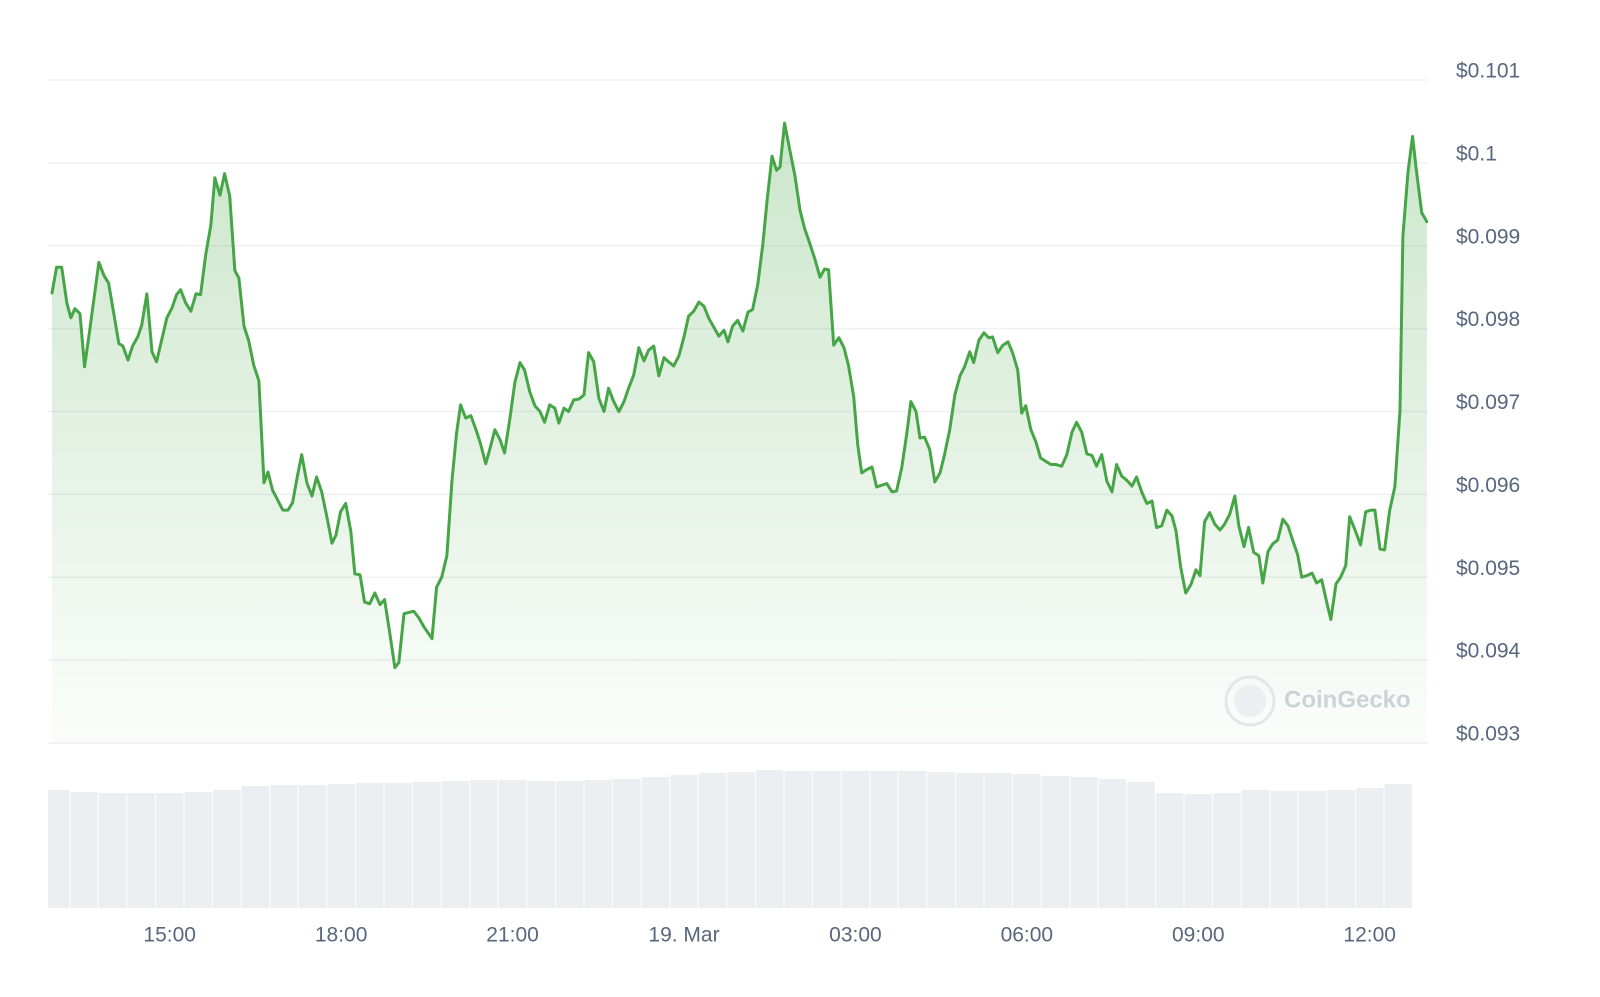 The image size is (1600, 997). Describe the element at coordinates (169, 935) in the screenshot. I see `x-tick-label: 15:00` at that location.